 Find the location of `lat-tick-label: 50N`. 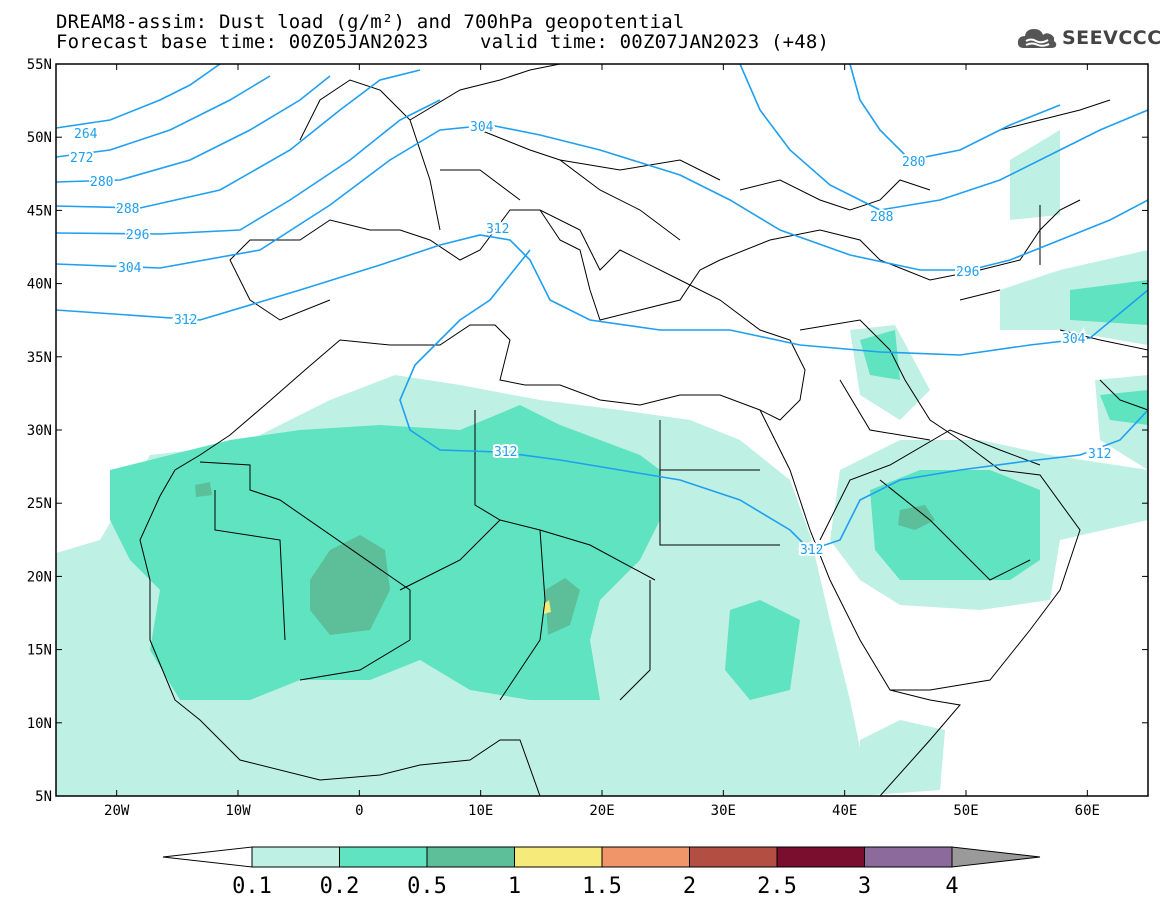

lat-tick-label: 50N is located at coordinates (39, 138).